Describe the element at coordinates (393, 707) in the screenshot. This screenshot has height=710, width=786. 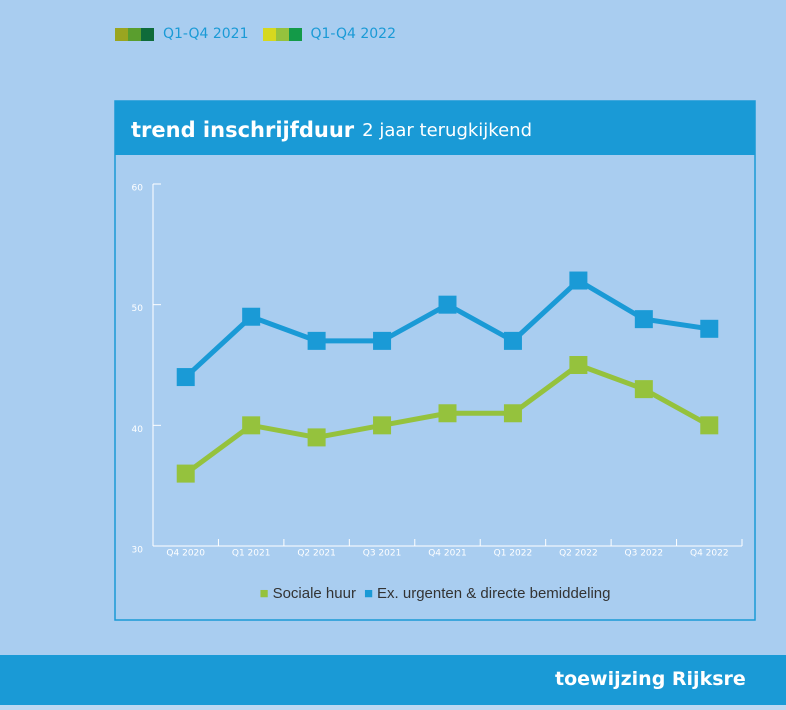
I see `footer-line` at that location.